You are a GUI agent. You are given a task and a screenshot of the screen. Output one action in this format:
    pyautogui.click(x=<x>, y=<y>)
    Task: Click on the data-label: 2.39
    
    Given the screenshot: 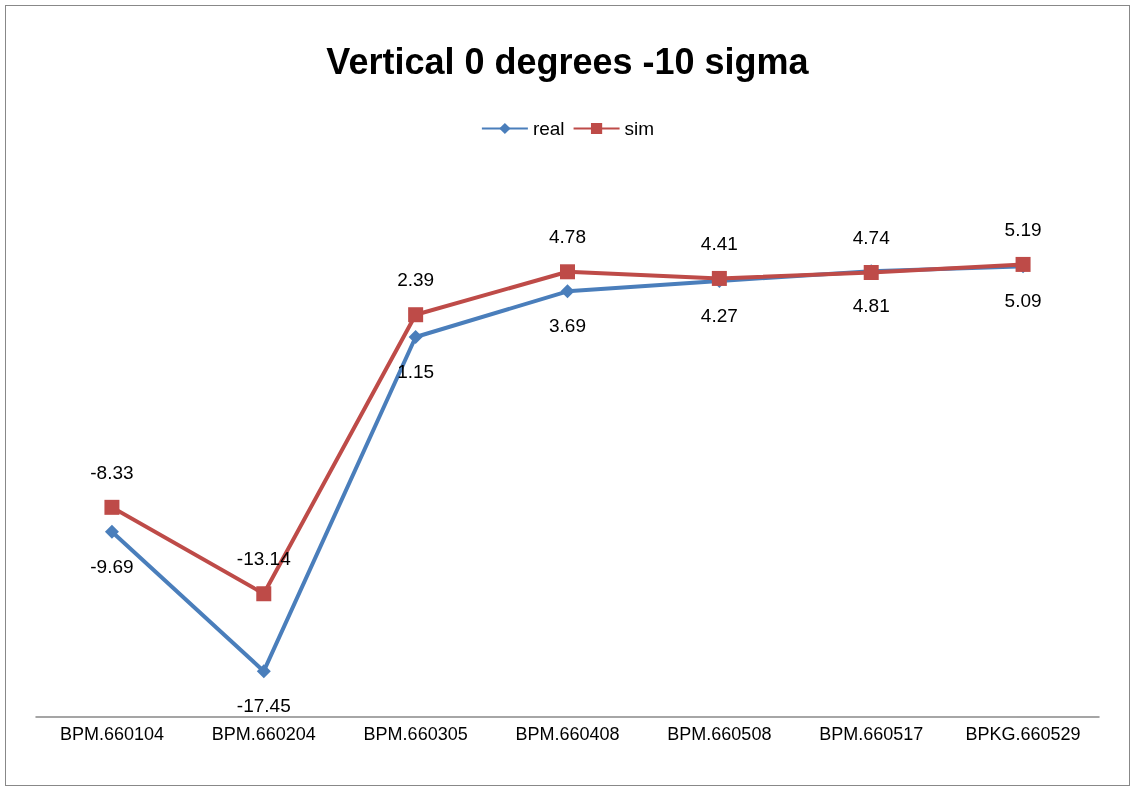 What is the action you would take?
    pyautogui.click(x=416, y=280)
    